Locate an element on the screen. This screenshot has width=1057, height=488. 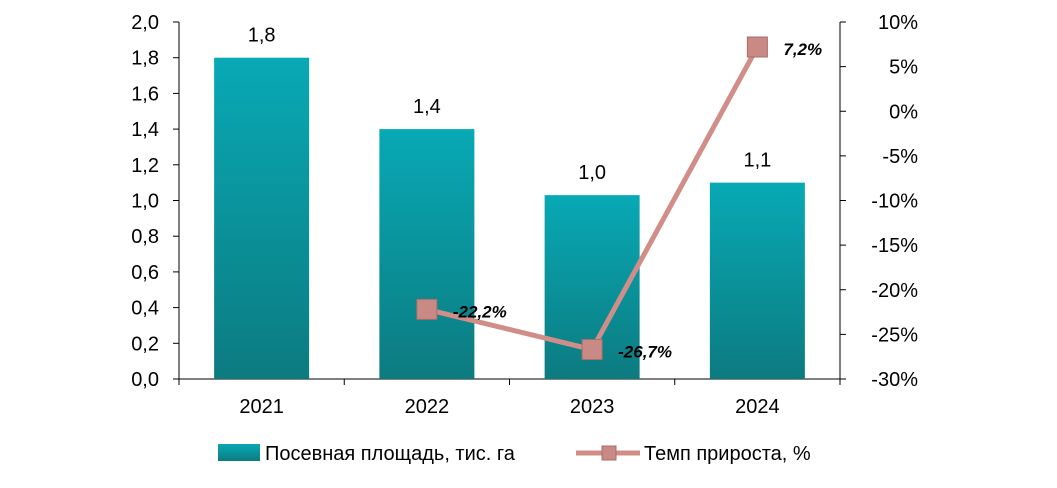
line-data-label: 7,2% is located at coordinates (802, 49).